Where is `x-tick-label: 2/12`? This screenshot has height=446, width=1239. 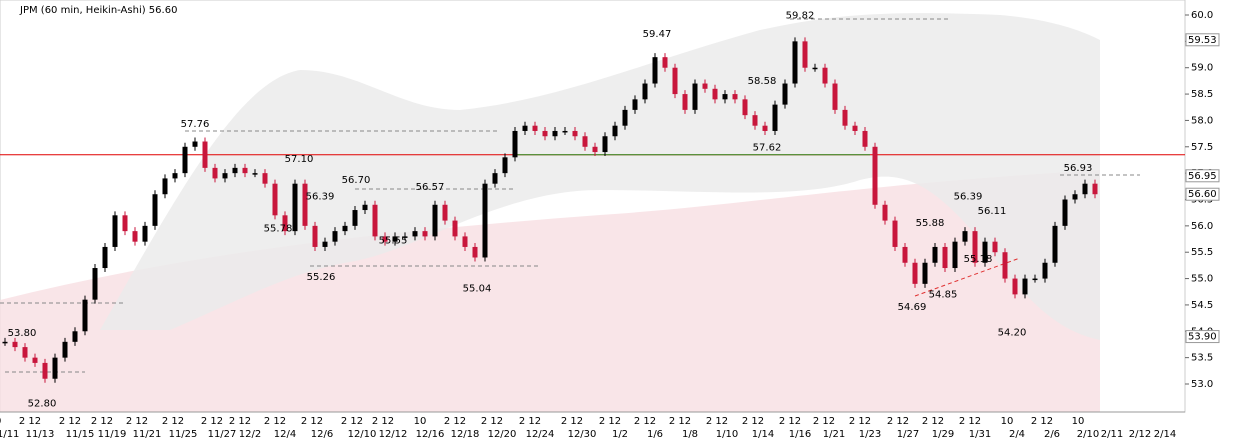 x-tick-label: 2/12 is located at coordinates (1140, 434).